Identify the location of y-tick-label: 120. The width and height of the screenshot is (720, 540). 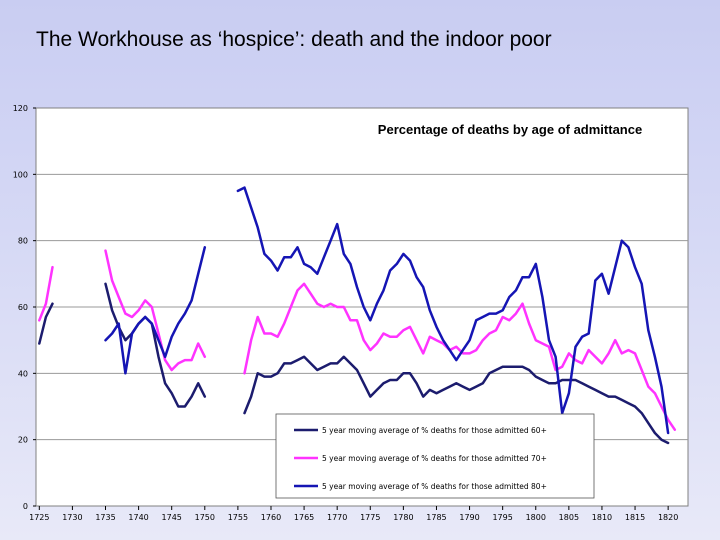
(20, 108).